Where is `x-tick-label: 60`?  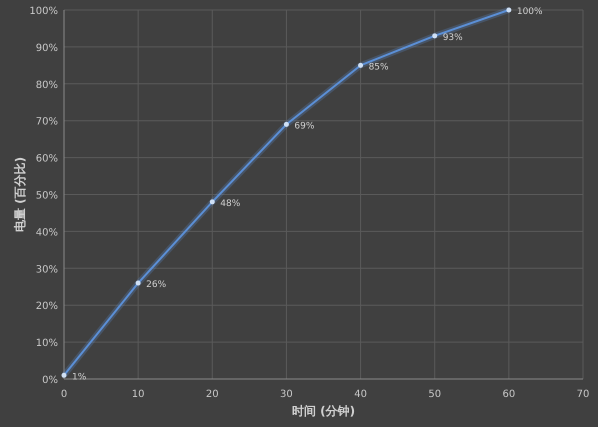
x-tick-label: 60 is located at coordinates (509, 394).